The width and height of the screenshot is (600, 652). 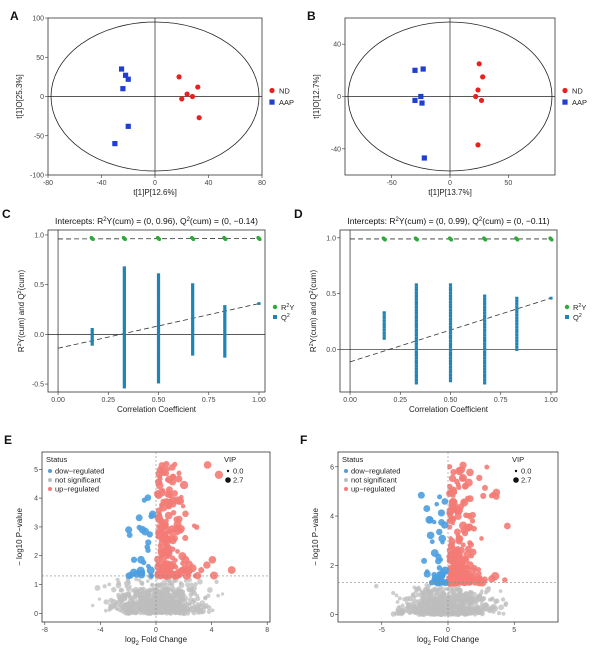 What do you see at coordinates (385, 239) in the screenshot?
I see `r2y-point` at bounding box center [385, 239].